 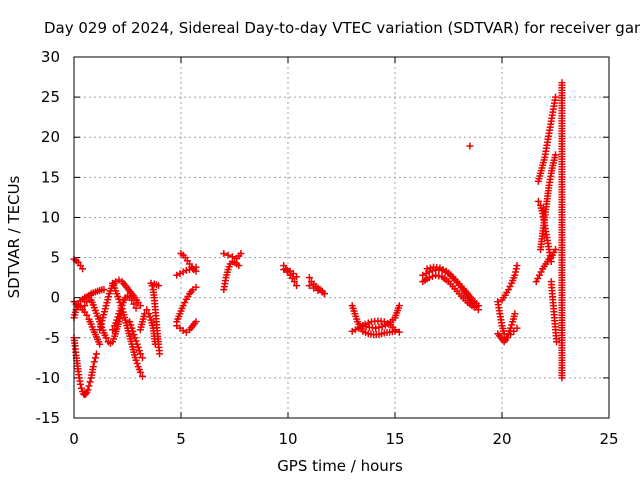 What do you see at coordinates (74, 439) in the screenshot?
I see `x-tick-label: 0` at bounding box center [74, 439].